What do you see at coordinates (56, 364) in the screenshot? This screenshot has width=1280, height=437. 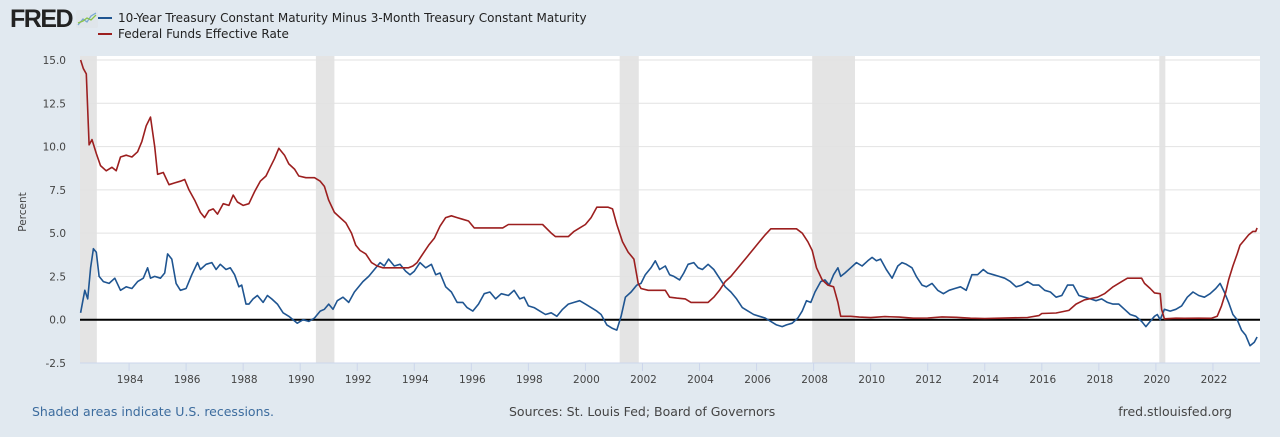 I see `y-tick-label: -2.5` at bounding box center [56, 364].